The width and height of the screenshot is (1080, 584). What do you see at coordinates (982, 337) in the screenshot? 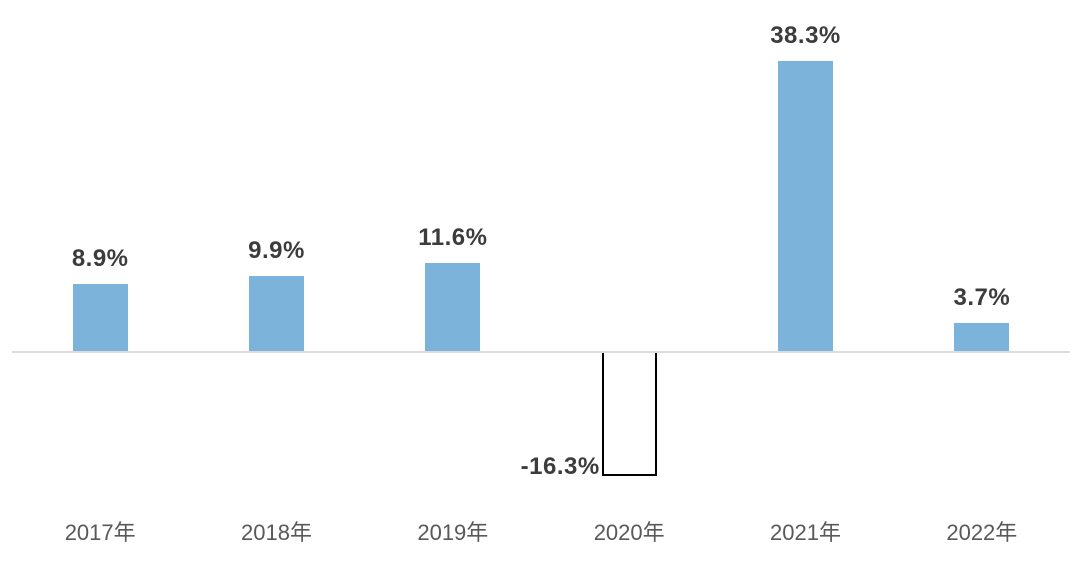
I see `bar-2022` at bounding box center [982, 337].